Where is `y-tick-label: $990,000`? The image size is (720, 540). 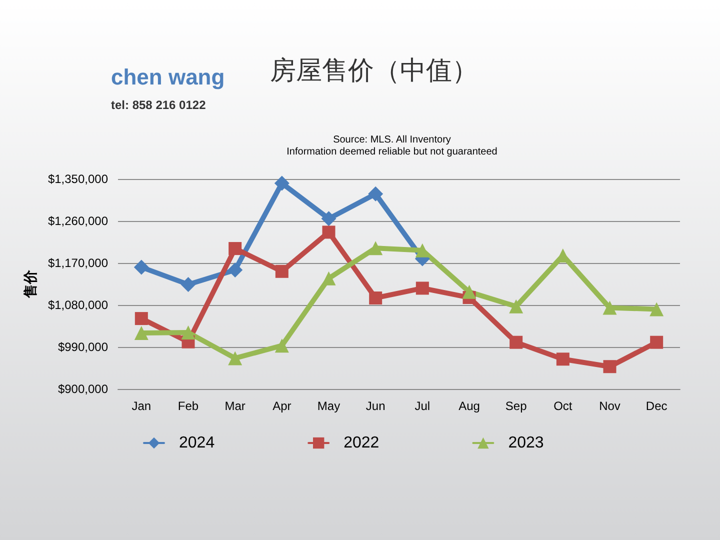 y-tick-label: $990,000 is located at coordinates (83, 347).